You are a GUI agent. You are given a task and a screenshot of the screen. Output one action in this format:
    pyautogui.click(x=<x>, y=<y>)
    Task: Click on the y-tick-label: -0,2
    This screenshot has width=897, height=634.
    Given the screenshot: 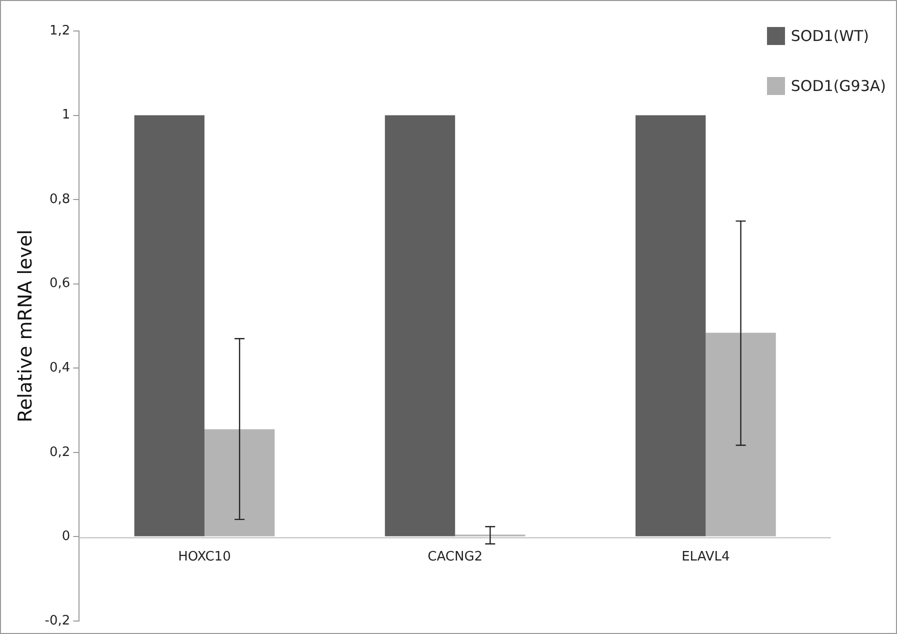 What is the action you would take?
    pyautogui.click(x=57, y=620)
    